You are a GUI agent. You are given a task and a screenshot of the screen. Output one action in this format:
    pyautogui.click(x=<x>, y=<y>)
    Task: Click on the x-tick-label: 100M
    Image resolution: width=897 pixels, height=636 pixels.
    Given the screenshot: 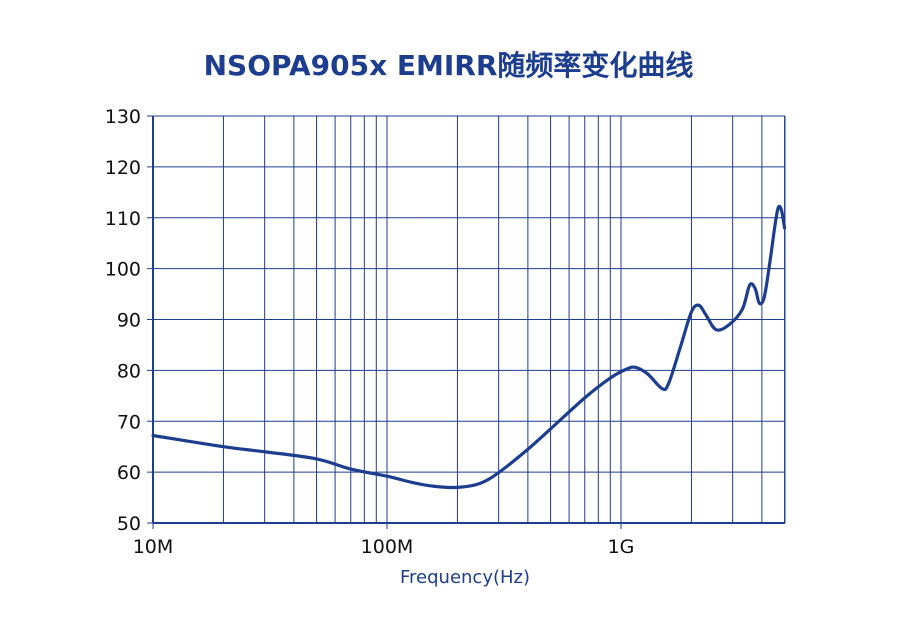 What is the action you would take?
    pyautogui.click(x=387, y=547)
    